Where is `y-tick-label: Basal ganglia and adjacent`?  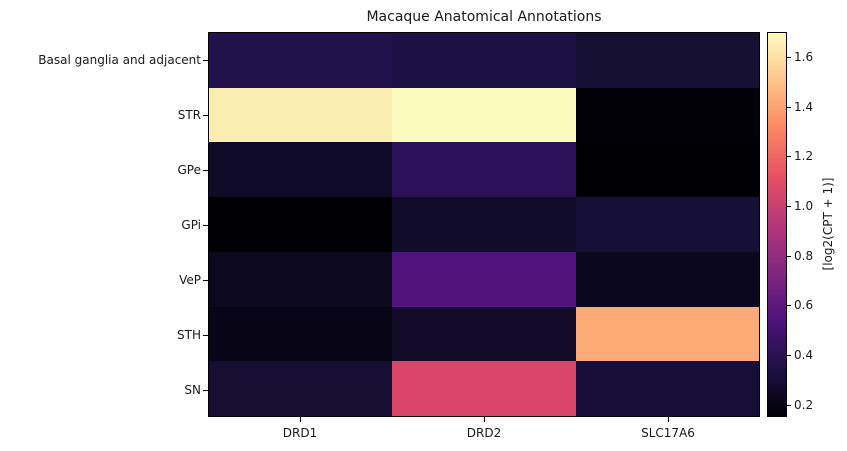 y-tick-label: Basal ganglia and adjacent is located at coordinates (119, 59).